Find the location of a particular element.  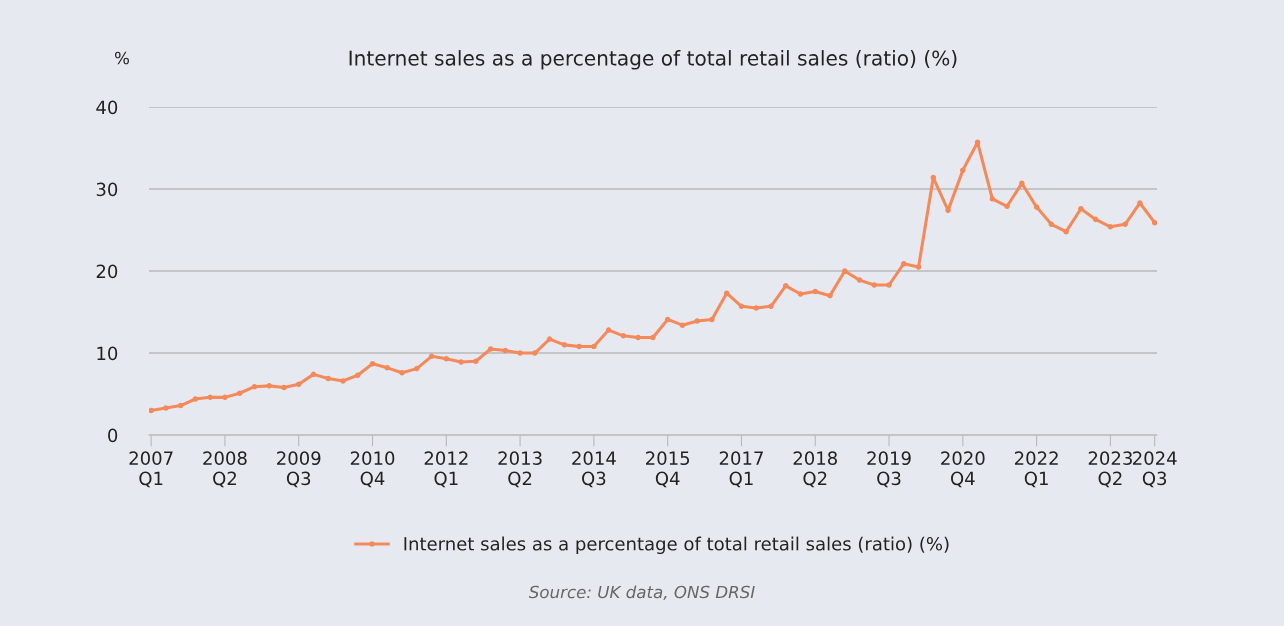

source-note: Source: UK data, ONS DRSI is located at coordinates (641, 592).